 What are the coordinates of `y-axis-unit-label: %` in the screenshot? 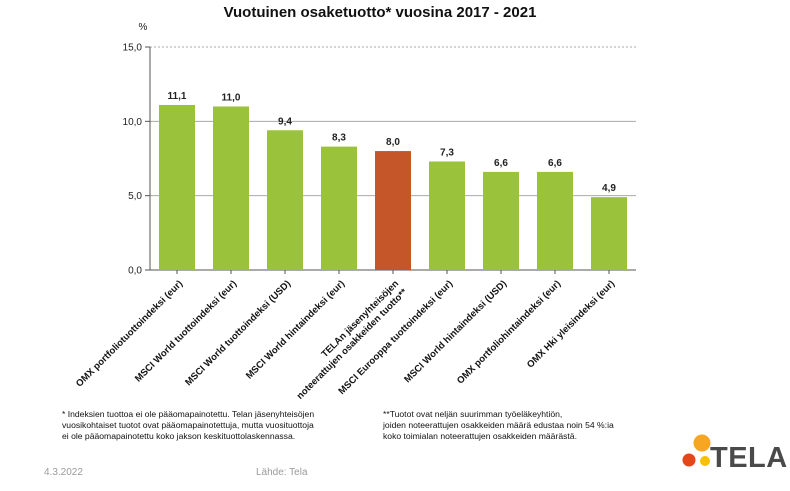 It's located at (143, 27).